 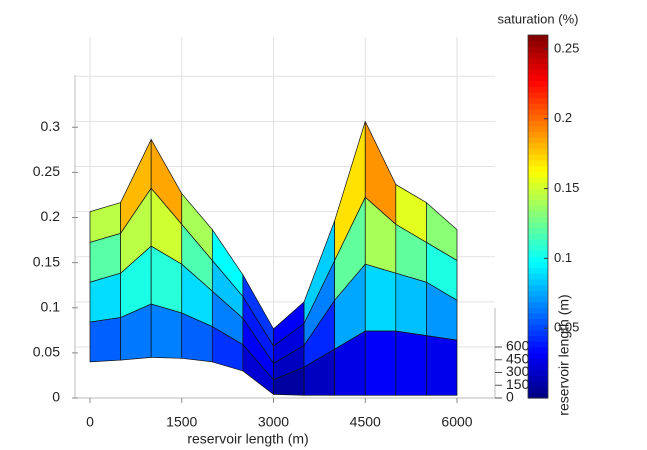 I want to click on colorbar-tick-label: 0.1, so click(x=563, y=257).